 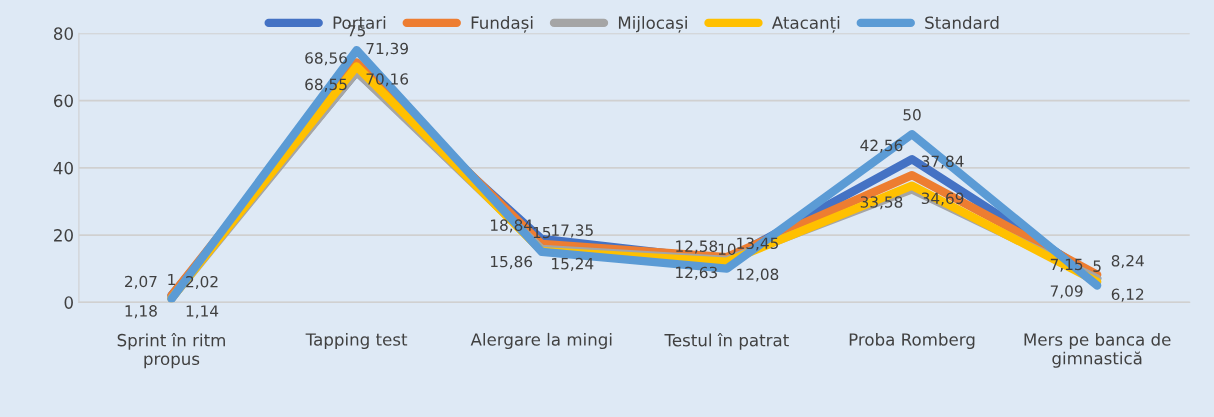 I want to click on y-tick-label: 60, so click(x=63, y=101).